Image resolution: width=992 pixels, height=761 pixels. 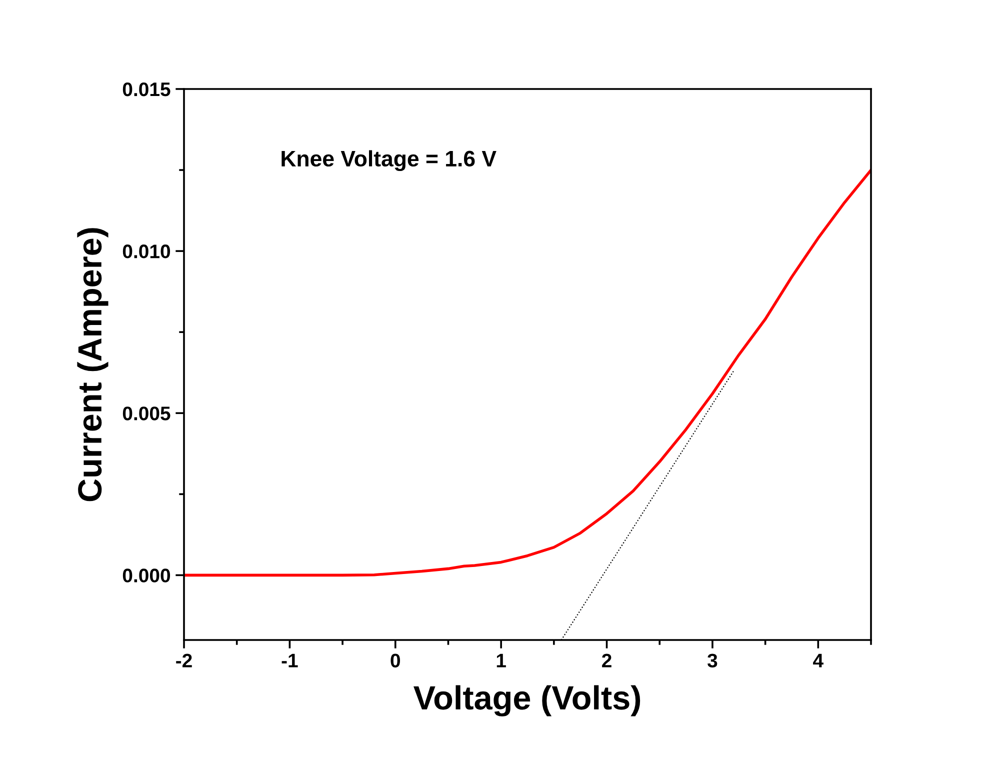 I want to click on x-axis-title: Voltage (Volts), so click(x=527, y=700).